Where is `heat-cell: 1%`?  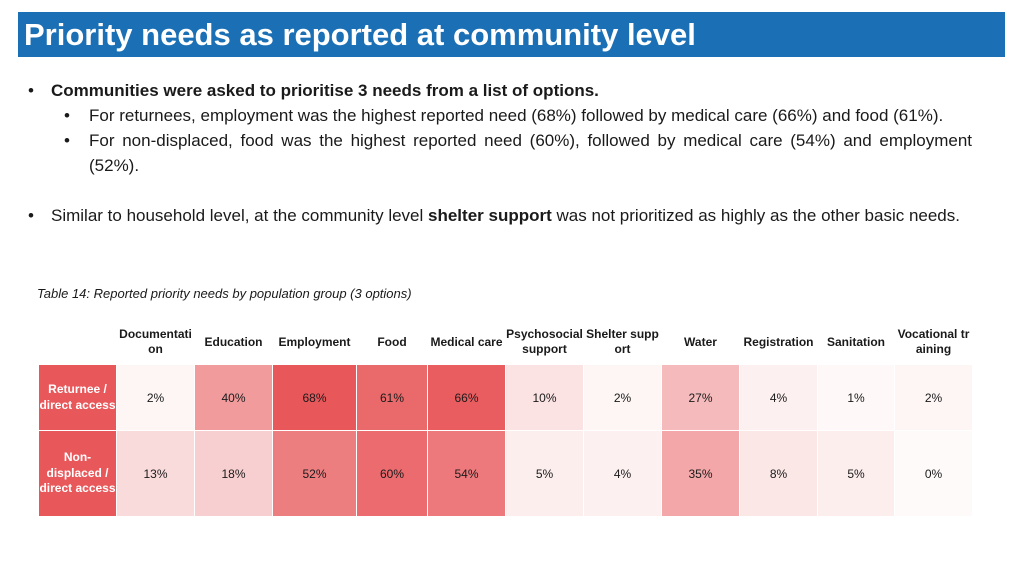
heat-cell: 1% is located at coordinates (856, 397).